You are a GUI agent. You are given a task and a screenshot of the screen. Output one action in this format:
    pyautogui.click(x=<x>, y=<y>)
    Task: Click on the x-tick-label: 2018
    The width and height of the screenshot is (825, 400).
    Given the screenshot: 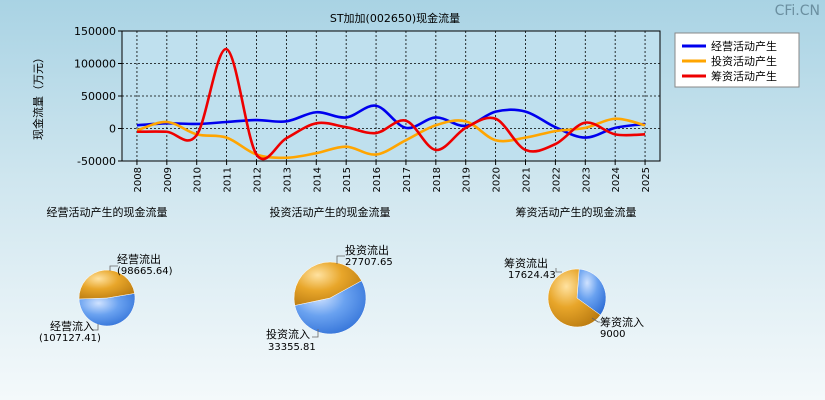 What is the action you would take?
    pyautogui.click(x=437, y=179)
    